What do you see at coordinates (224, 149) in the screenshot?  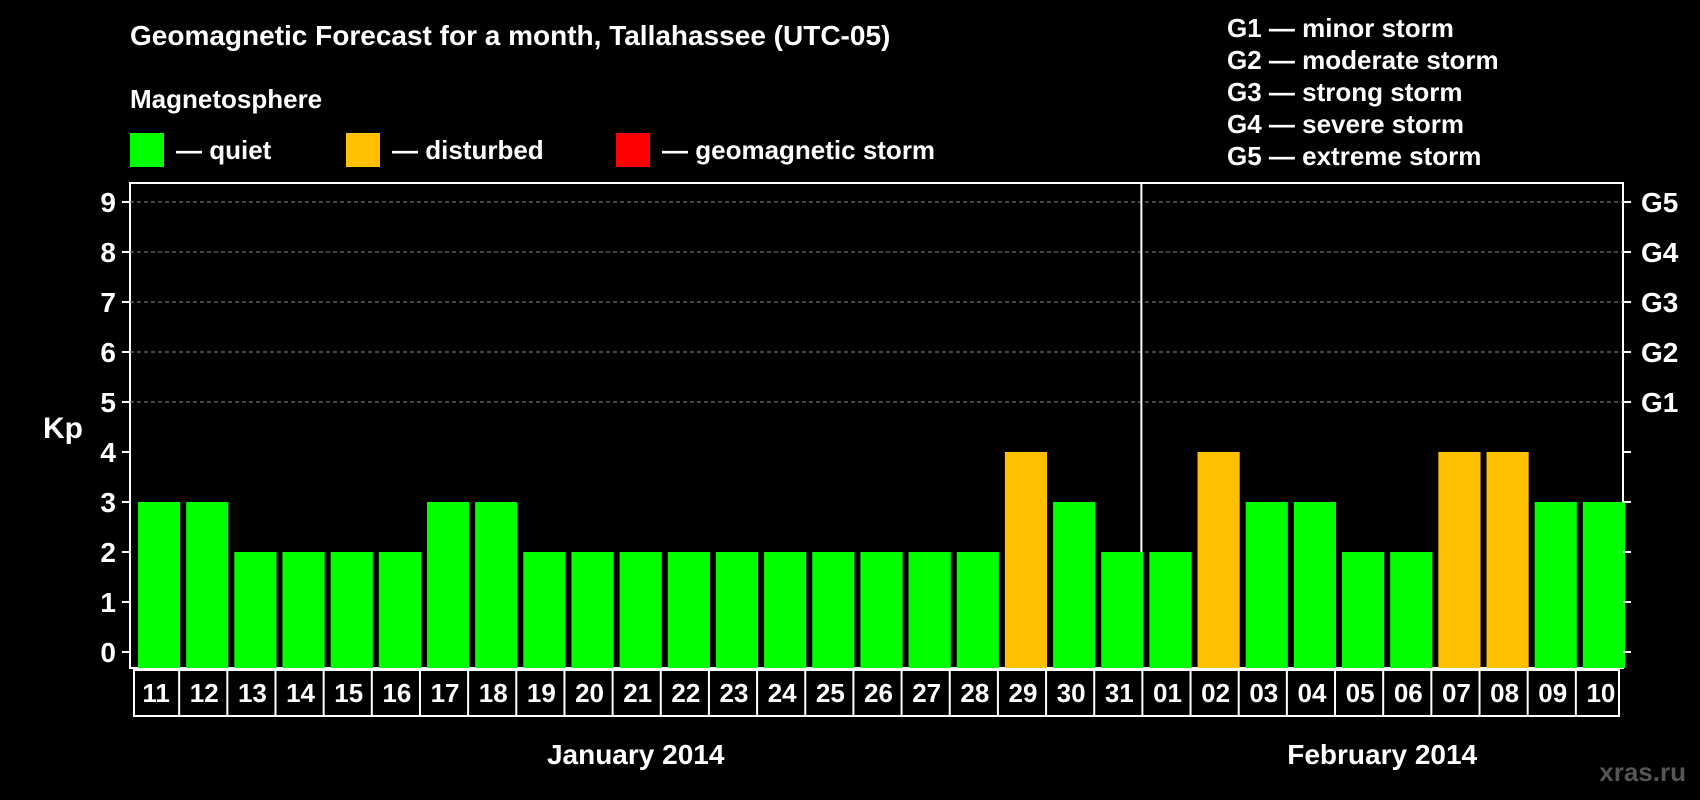 I see `legend-label-quiet: — quiet` at bounding box center [224, 149].